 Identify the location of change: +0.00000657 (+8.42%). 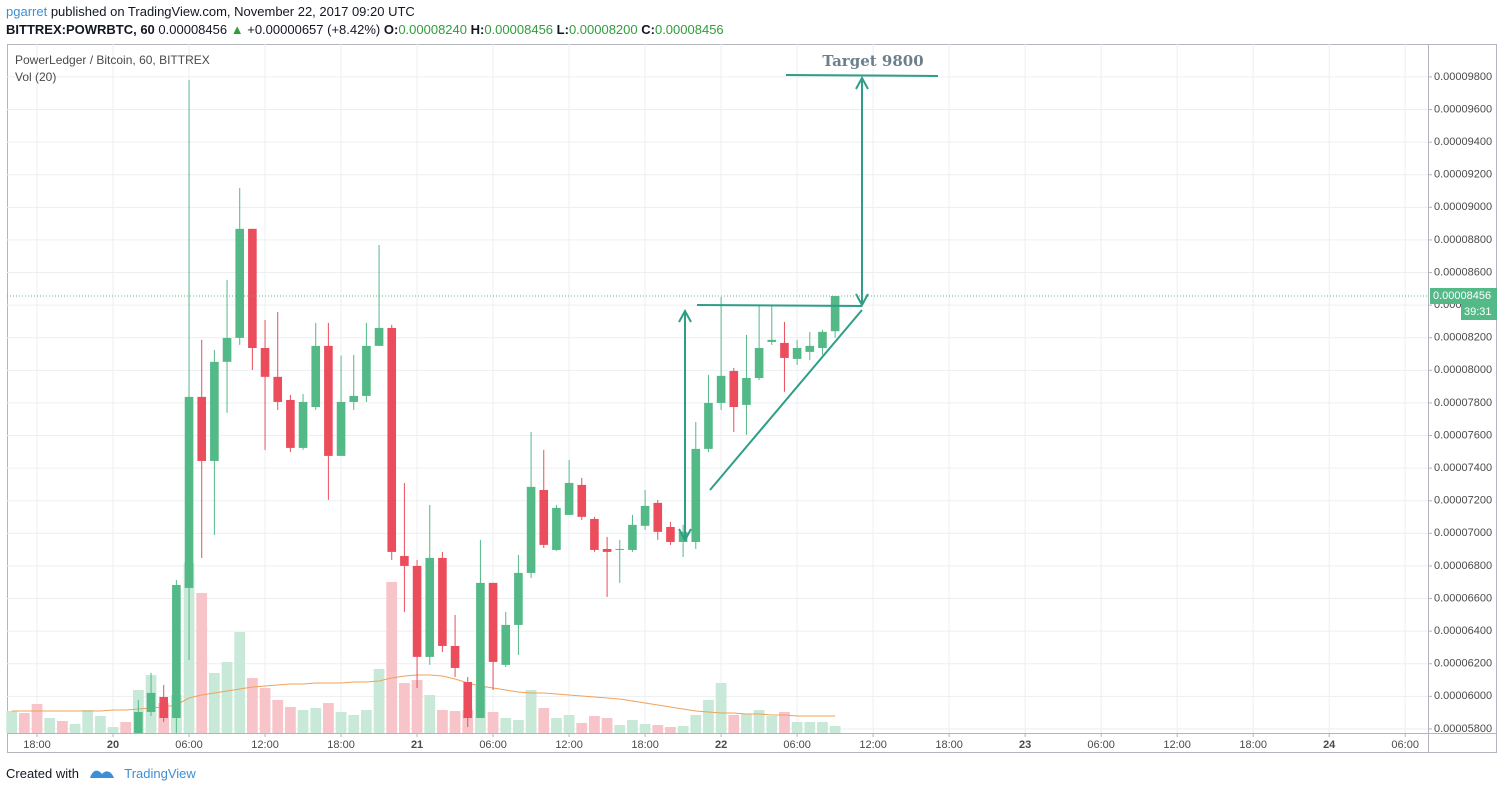
(314, 29).